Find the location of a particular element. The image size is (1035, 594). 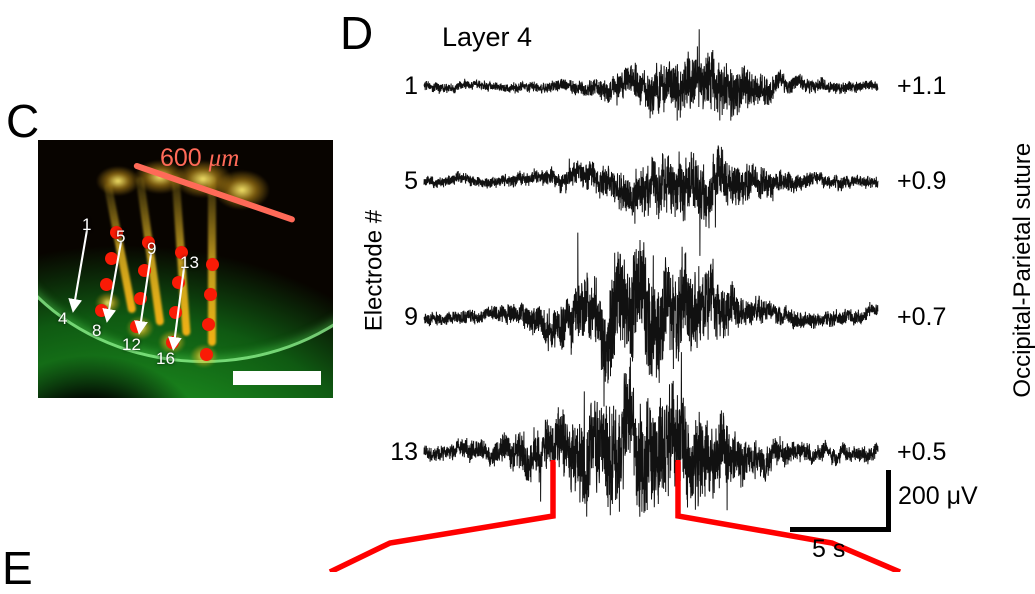

shank-top-label: 13 is located at coordinates (189, 262).